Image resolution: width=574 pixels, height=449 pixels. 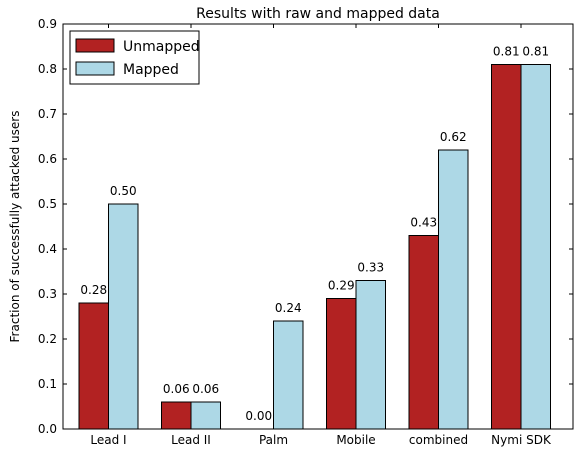 What do you see at coordinates (47, 114) in the screenshot?
I see `y-tick-label: 0.7` at bounding box center [47, 114].